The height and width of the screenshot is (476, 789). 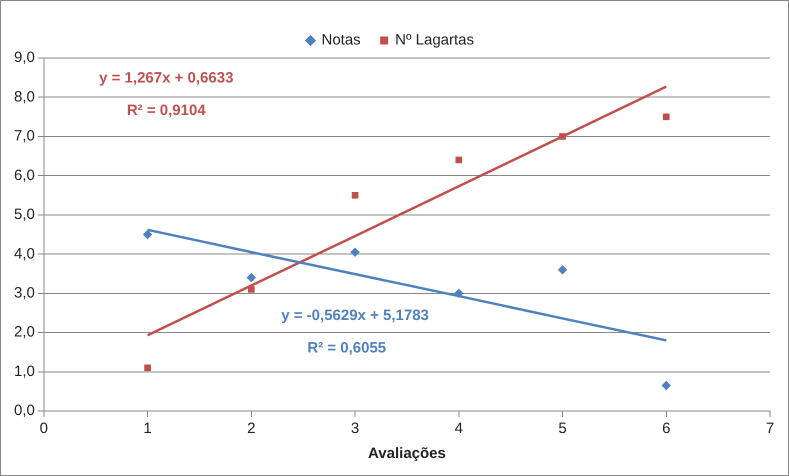 I want to click on y-tick-label: 2,0, so click(x=24, y=332).